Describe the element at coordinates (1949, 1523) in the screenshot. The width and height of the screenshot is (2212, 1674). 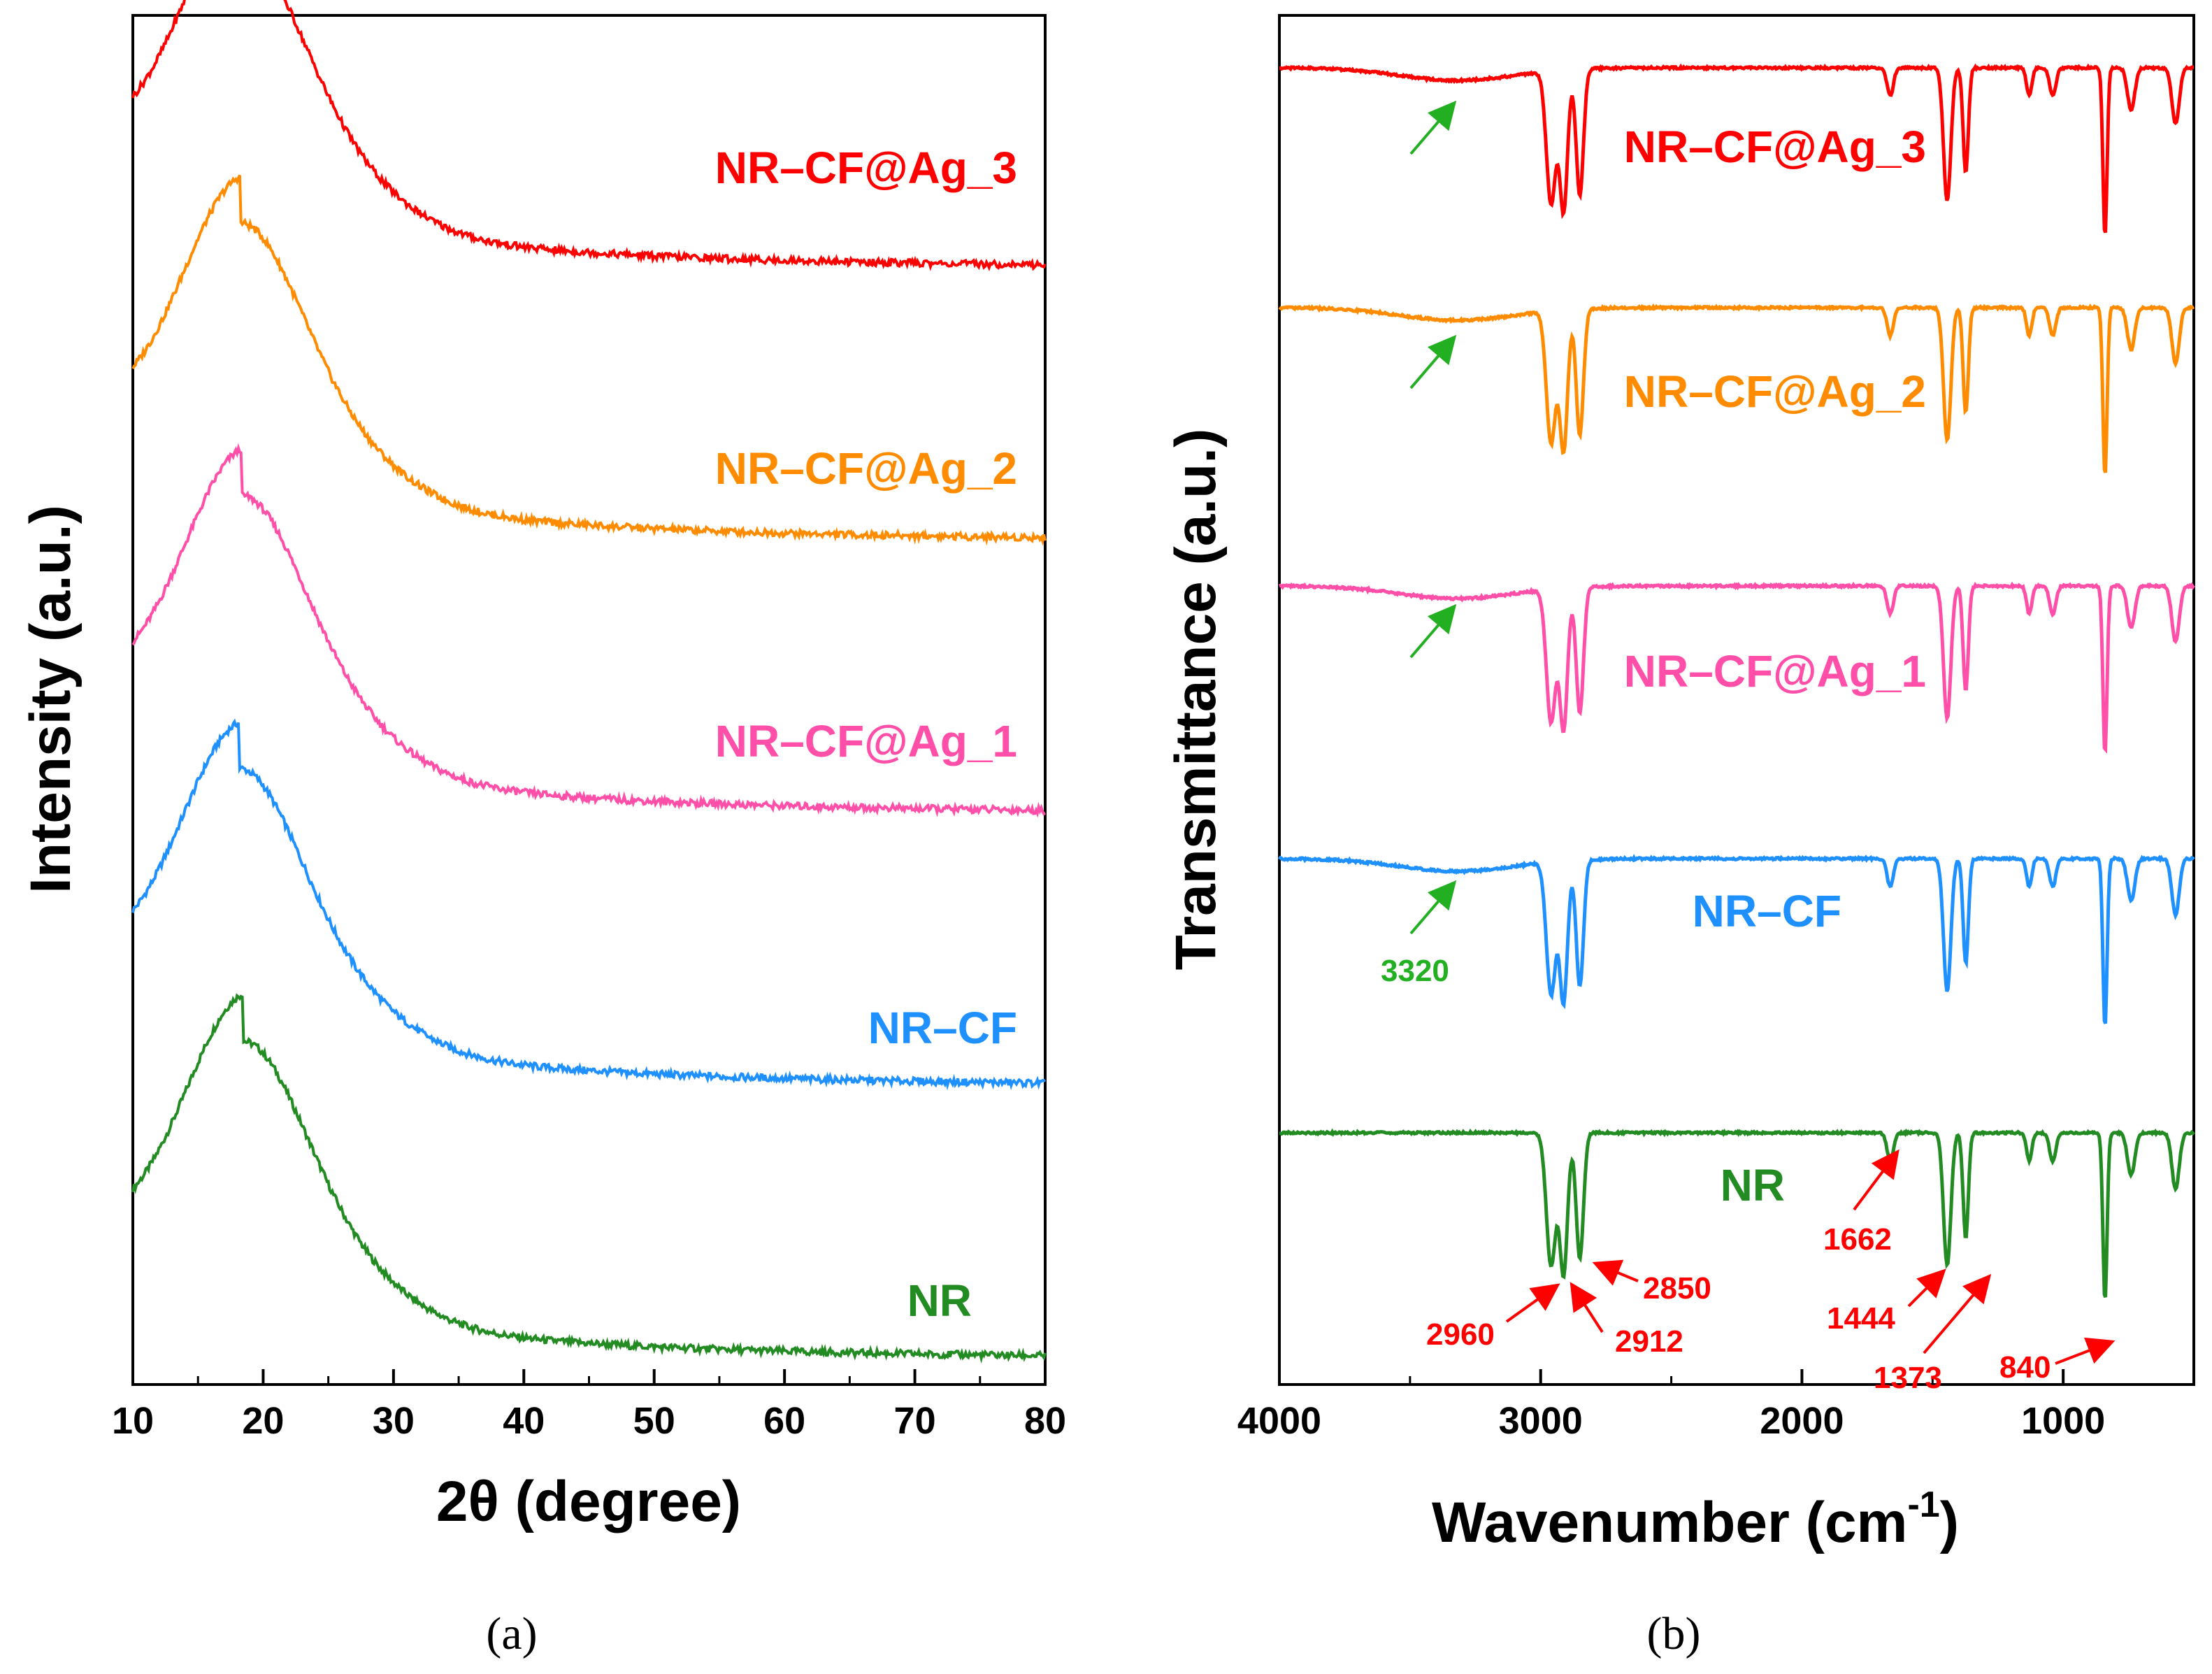
I see `ftir-x-axis-label-end: )` at that location.